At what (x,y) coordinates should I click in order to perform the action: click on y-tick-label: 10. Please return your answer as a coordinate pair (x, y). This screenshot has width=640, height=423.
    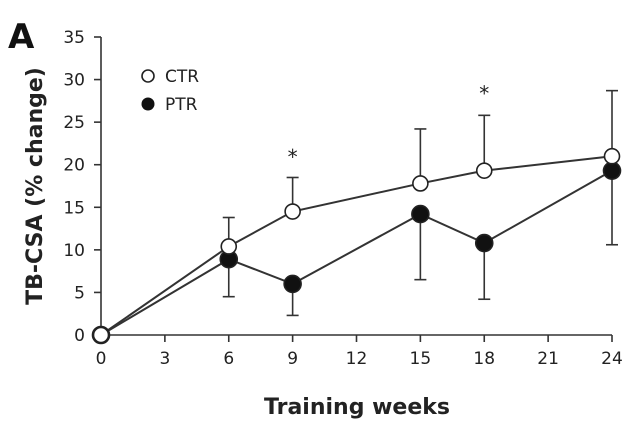
    Looking at the image, I should click on (74, 251).